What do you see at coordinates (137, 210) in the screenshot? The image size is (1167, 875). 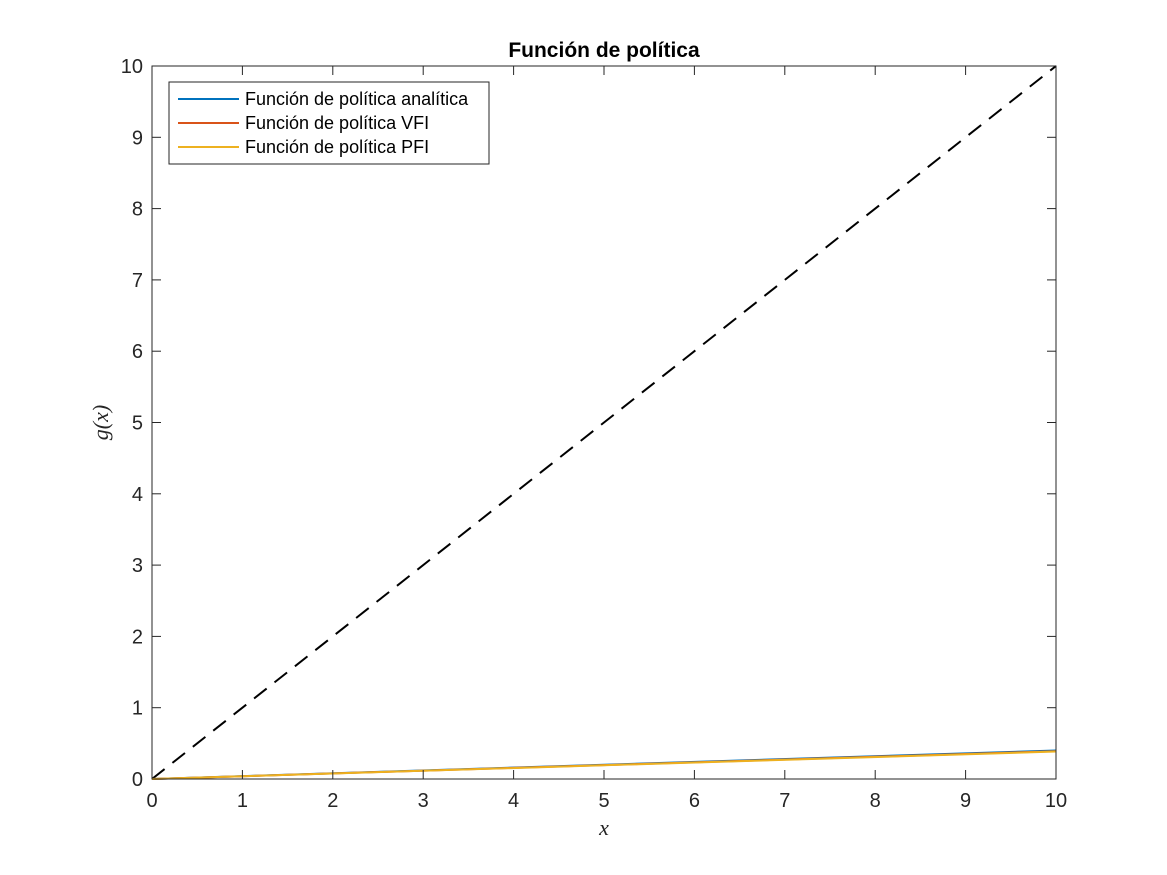 I see `y-tick-label: 8` at bounding box center [137, 210].